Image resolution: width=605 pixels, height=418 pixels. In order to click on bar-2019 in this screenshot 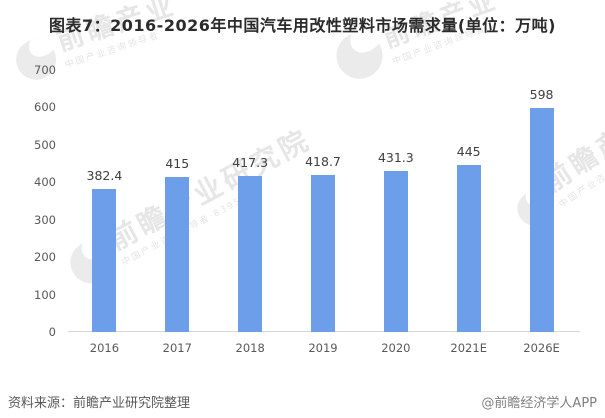, I will do `click(323, 253)`.